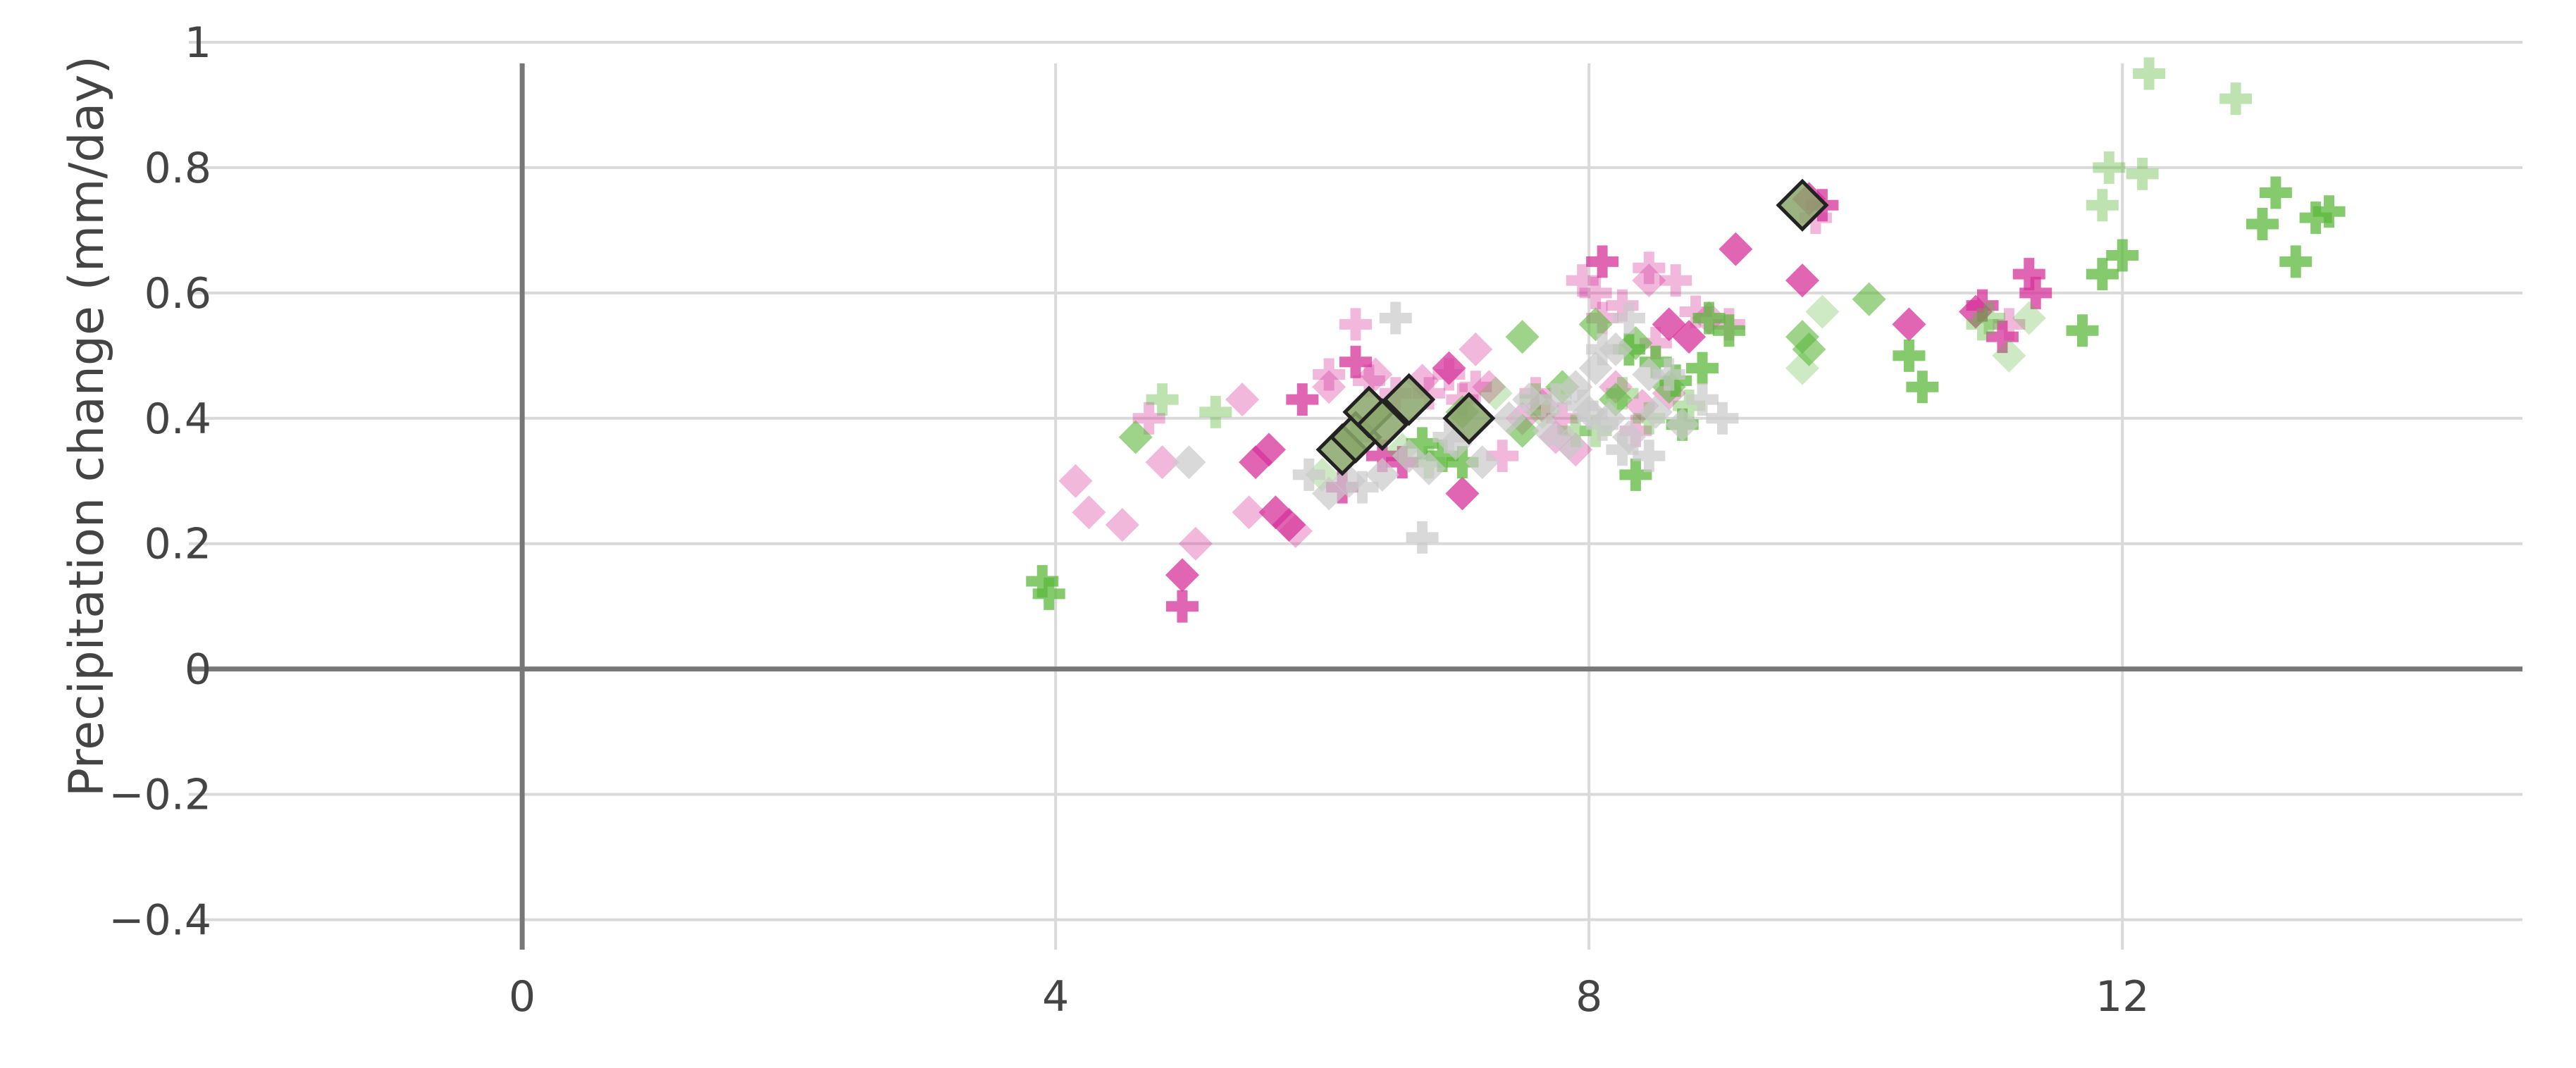 The width and height of the screenshot is (2576, 1068). I want to click on y-tick-label: 0.6, so click(177, 293).